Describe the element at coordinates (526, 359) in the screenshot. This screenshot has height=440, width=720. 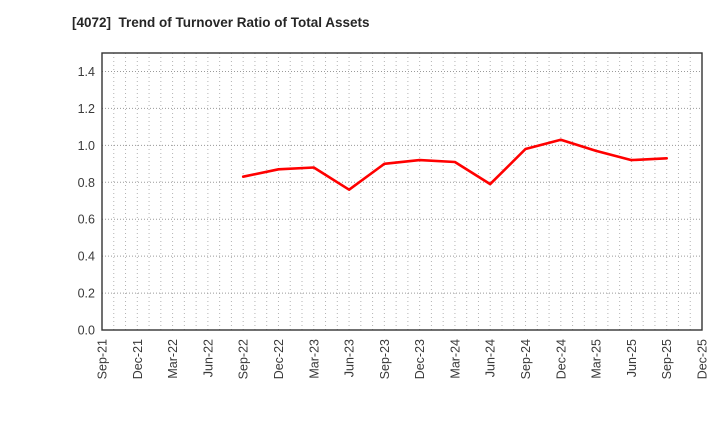
I see `x-tick-label: Sep-24` at that location.